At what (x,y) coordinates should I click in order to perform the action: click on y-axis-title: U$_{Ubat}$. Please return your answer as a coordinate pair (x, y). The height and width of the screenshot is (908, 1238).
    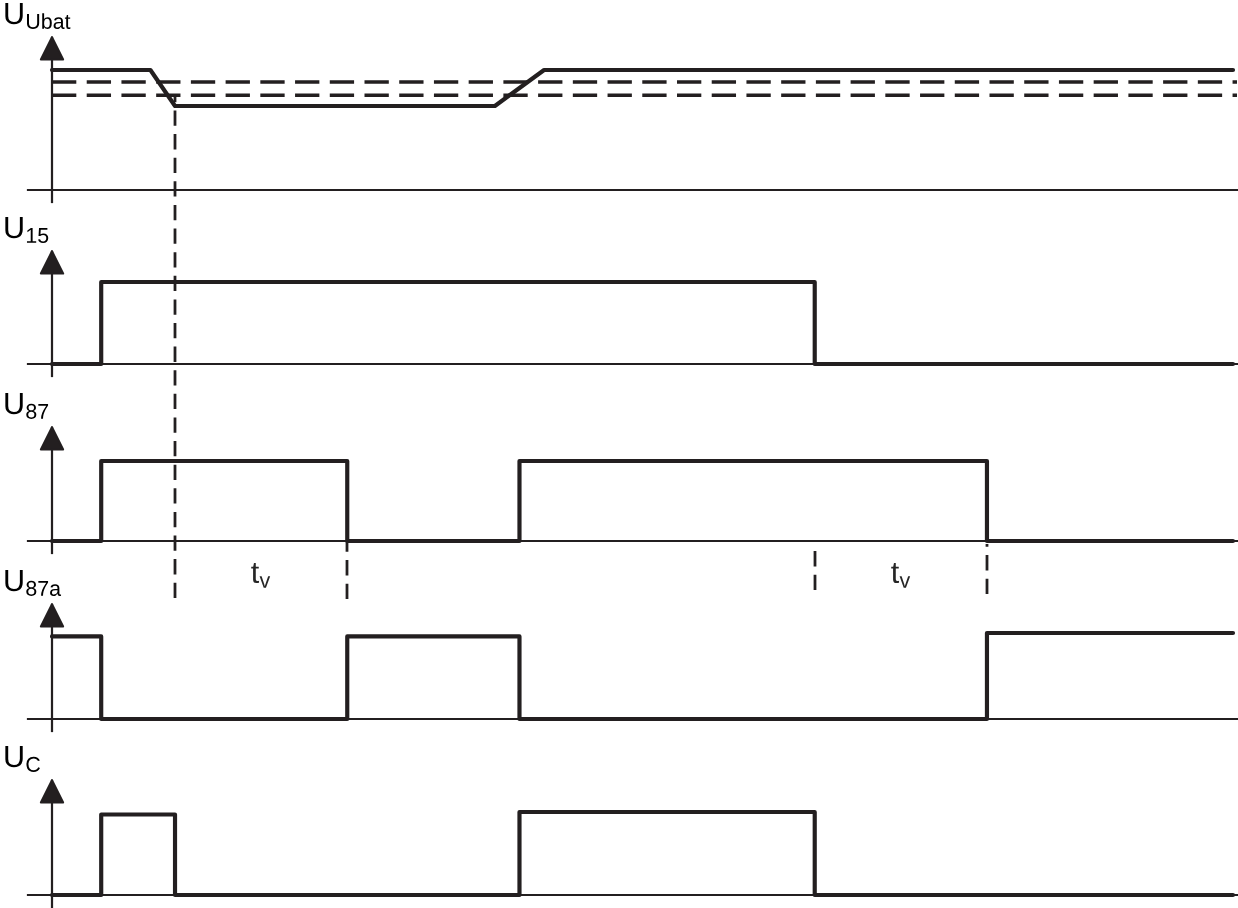
    Looking at the image, I should click on (38, 15).